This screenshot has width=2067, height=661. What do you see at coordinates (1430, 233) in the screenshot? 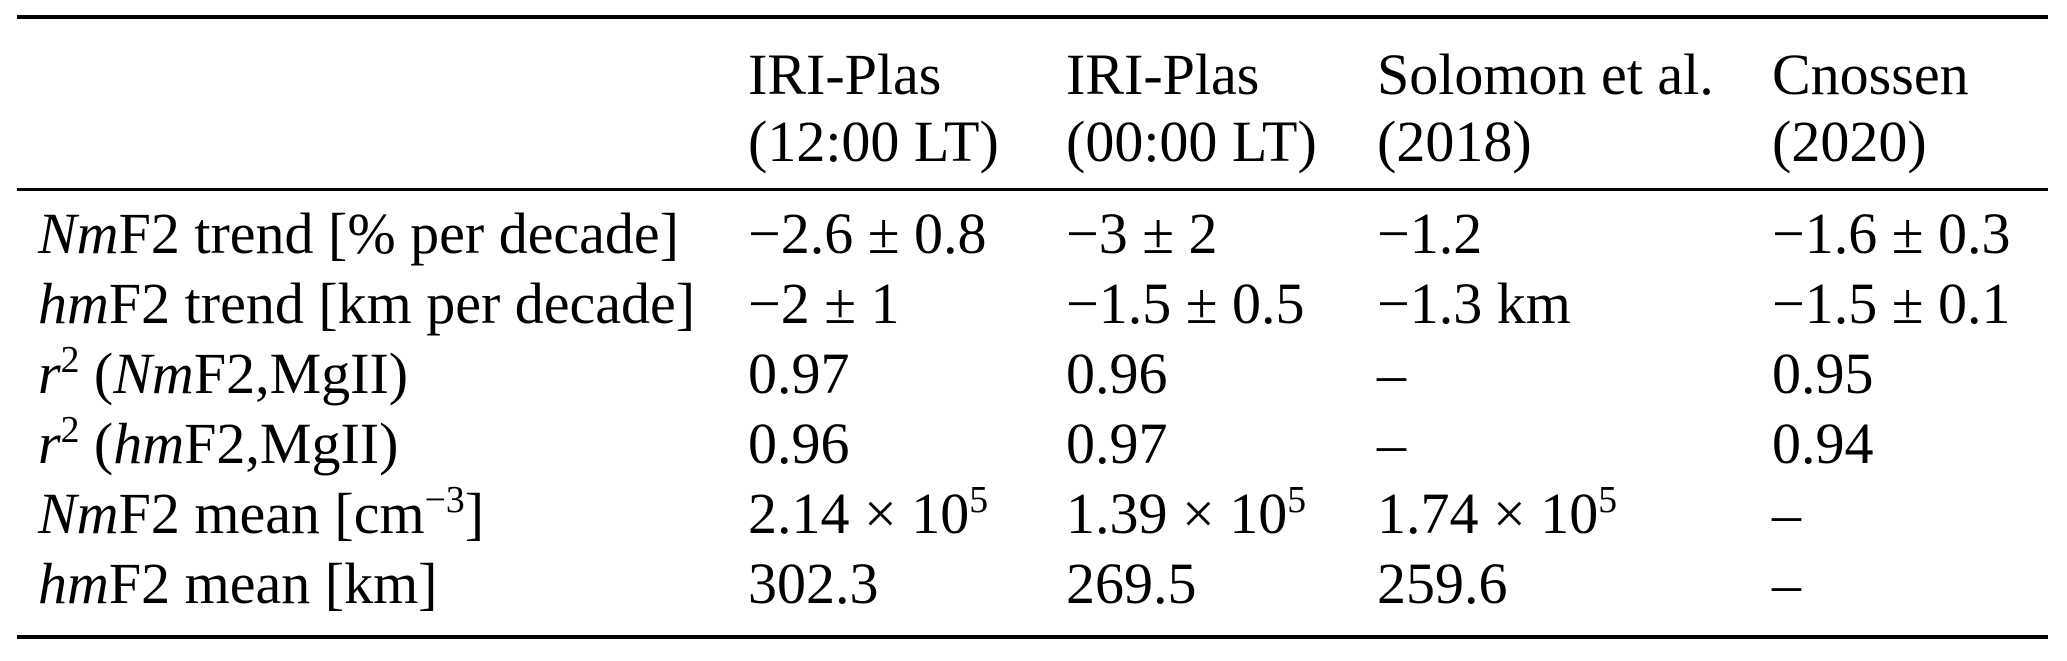
I see `text: −1.2` at bounding box center [1430, 233].